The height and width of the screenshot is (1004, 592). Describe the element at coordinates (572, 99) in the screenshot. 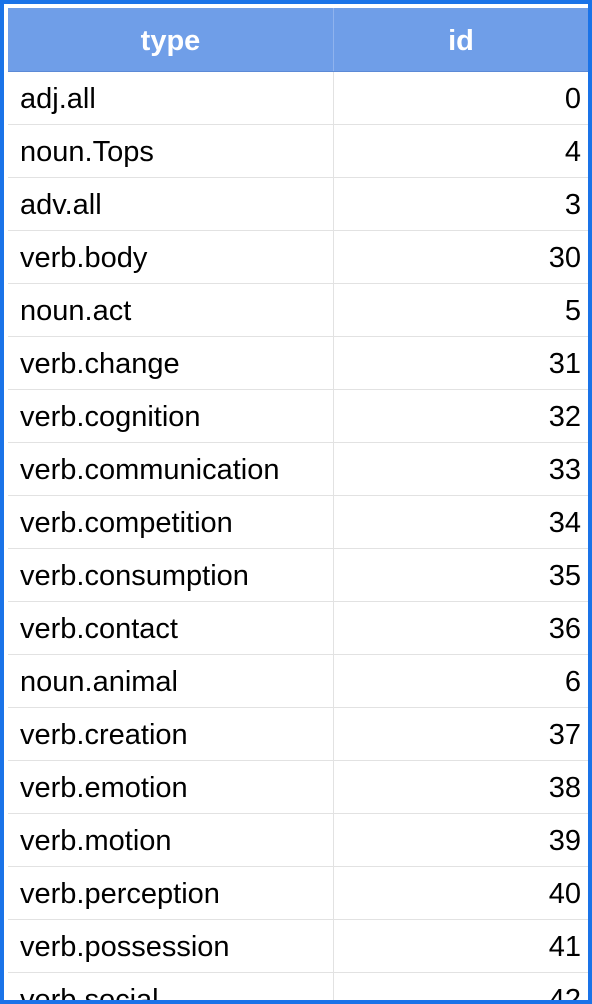

I see `cell-id: 0` at that location.